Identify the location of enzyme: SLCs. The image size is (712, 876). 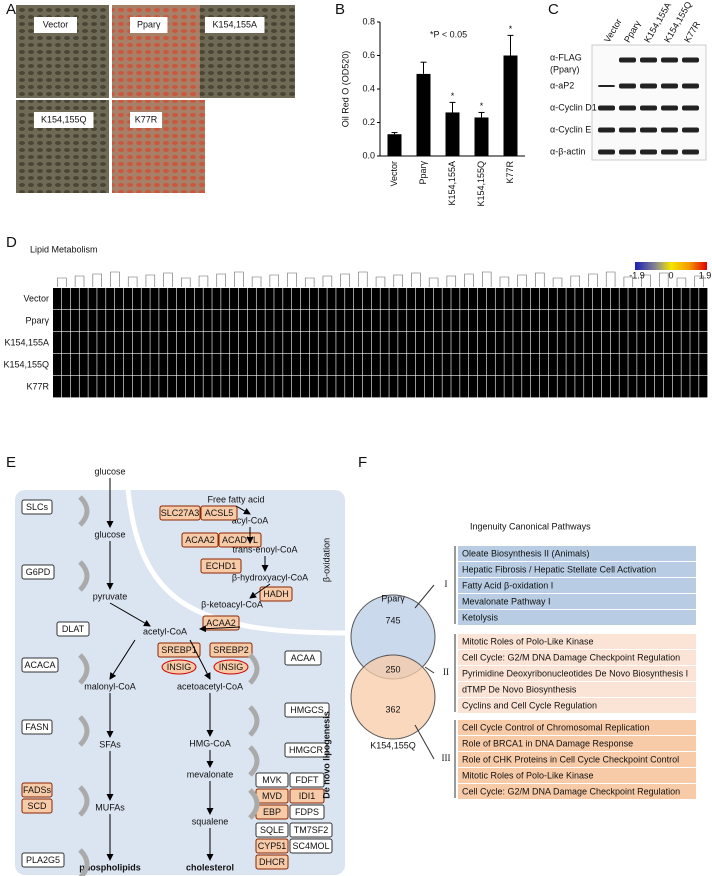
(37, 507).